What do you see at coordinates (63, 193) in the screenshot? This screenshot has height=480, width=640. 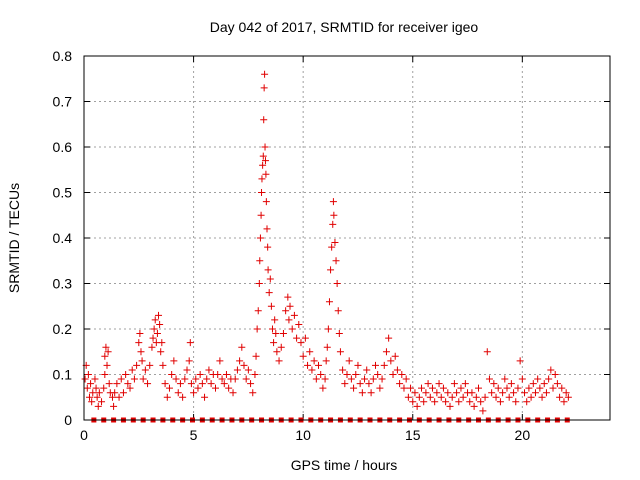 I see `y-tick-label: 0.5` at bounding box center [63, 193].